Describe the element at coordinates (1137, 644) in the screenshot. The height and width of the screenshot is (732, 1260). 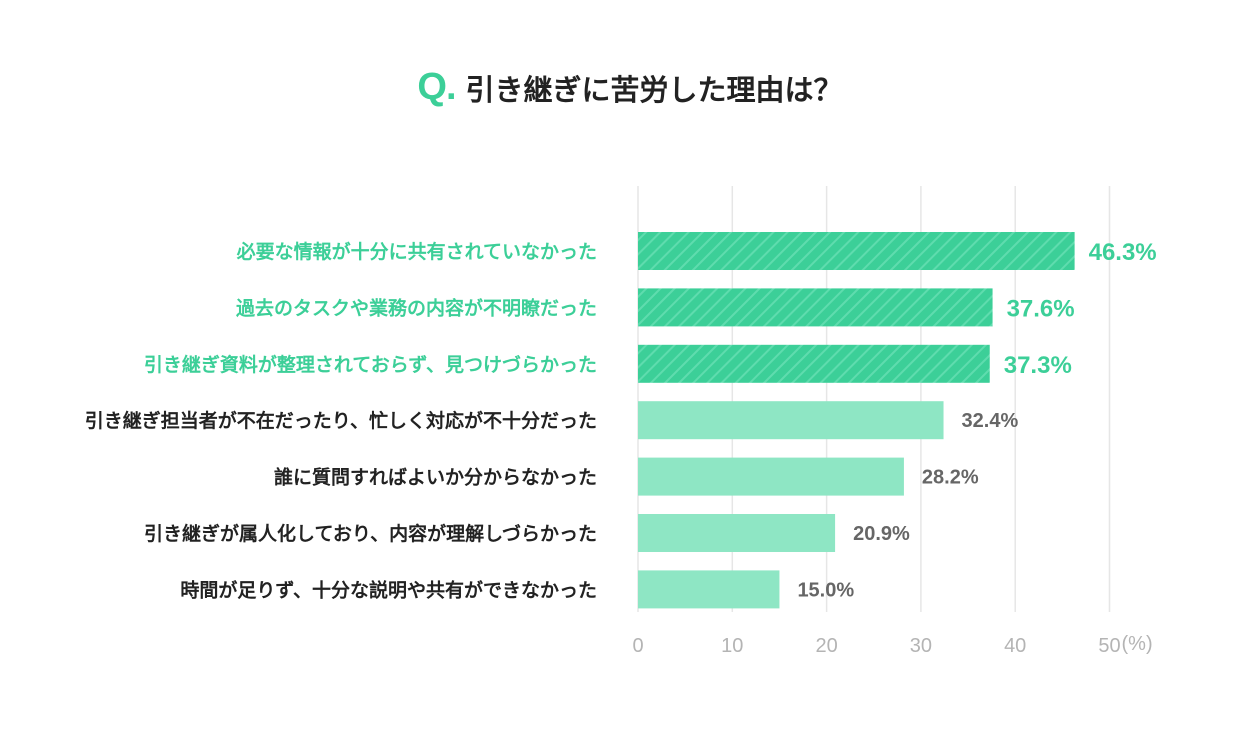
I see `x-unit-label: (%)` at that location.